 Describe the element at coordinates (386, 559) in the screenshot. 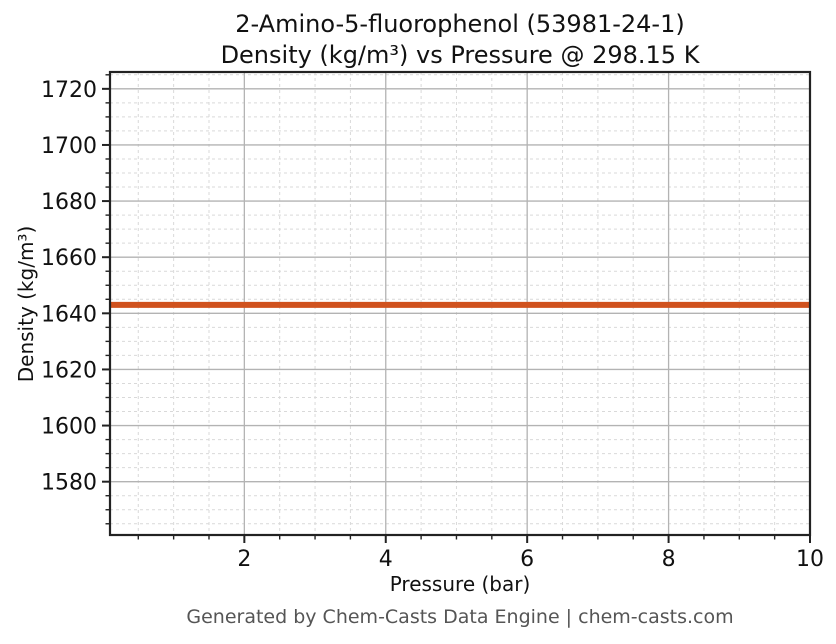

I see `x-tick-label: 4` at that location.